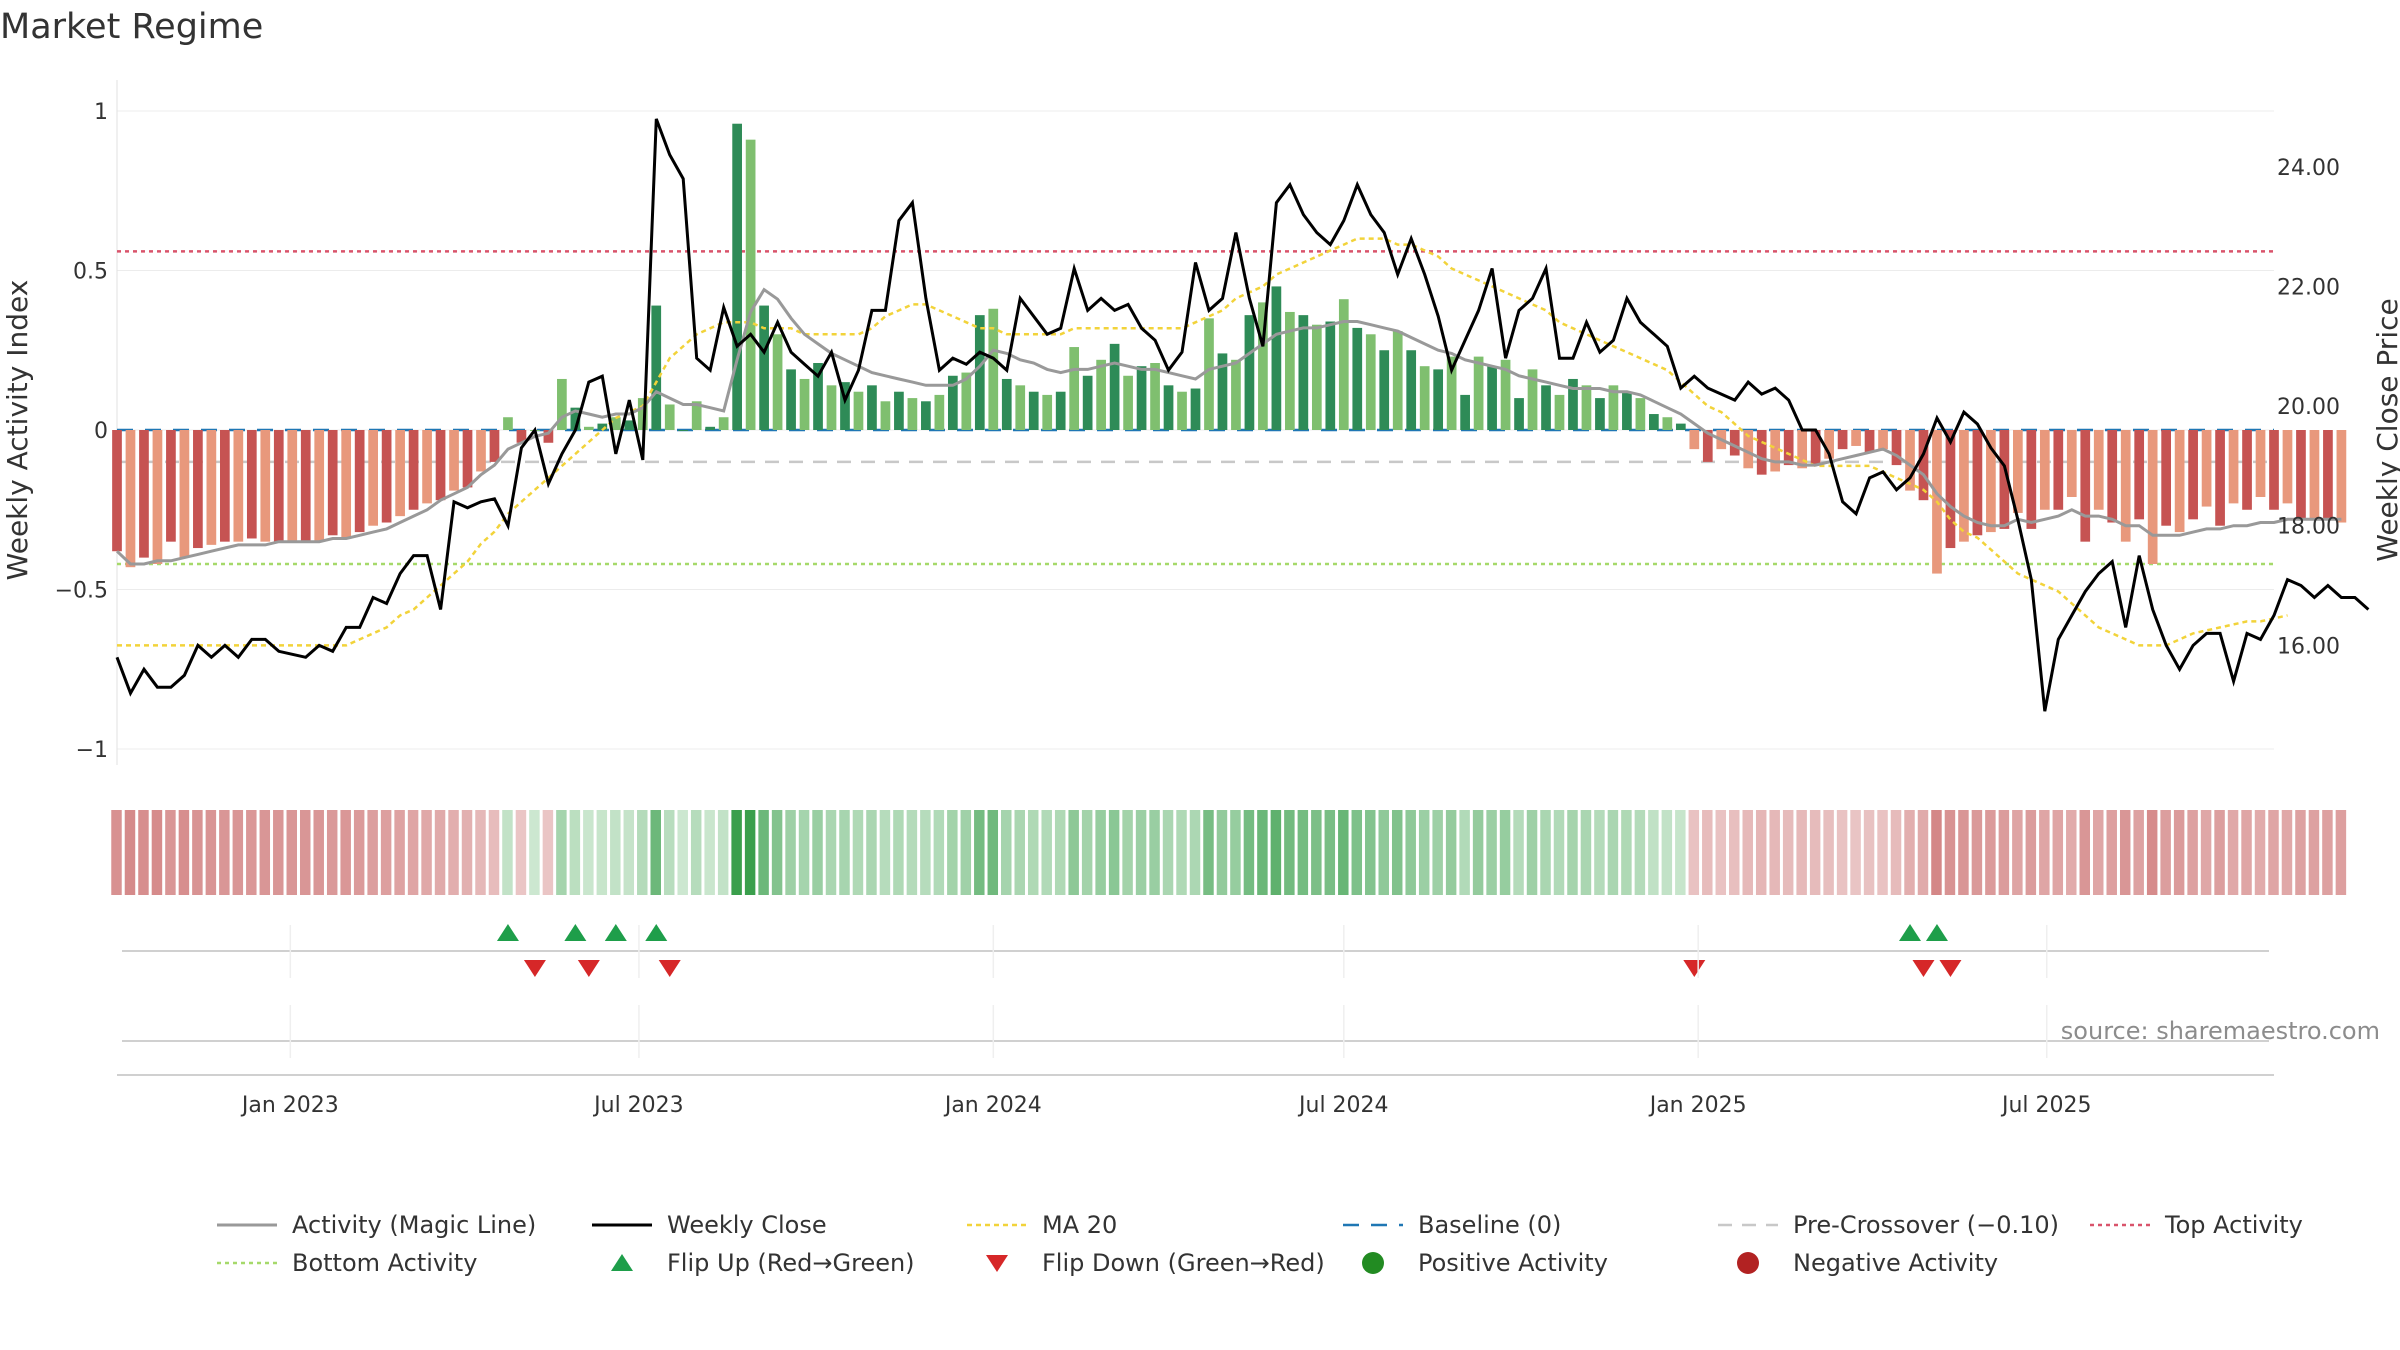  Describe the element at coordinates (1895, 1263) in the screenshot. I see `legend-label: Negative Activity` at that location.